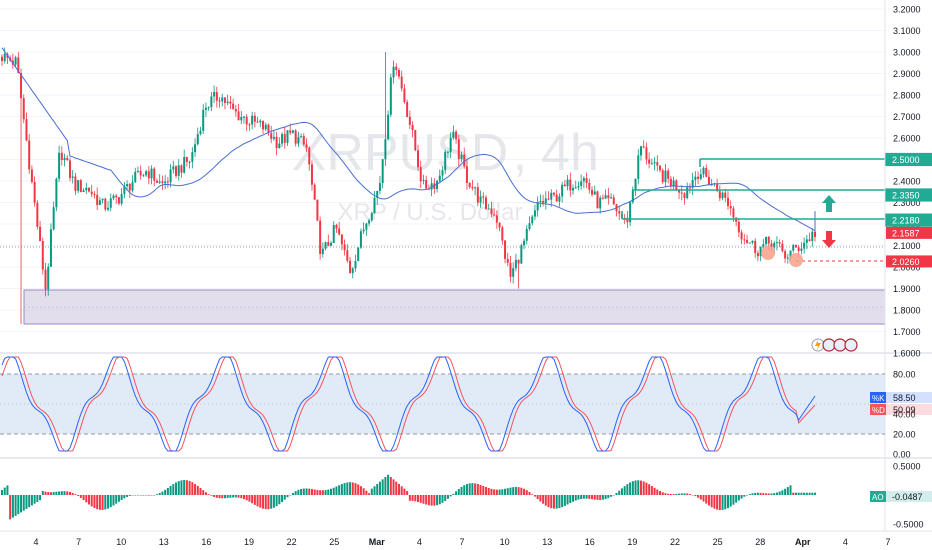  I want to click on time-tick: 25, so click(334, 542).